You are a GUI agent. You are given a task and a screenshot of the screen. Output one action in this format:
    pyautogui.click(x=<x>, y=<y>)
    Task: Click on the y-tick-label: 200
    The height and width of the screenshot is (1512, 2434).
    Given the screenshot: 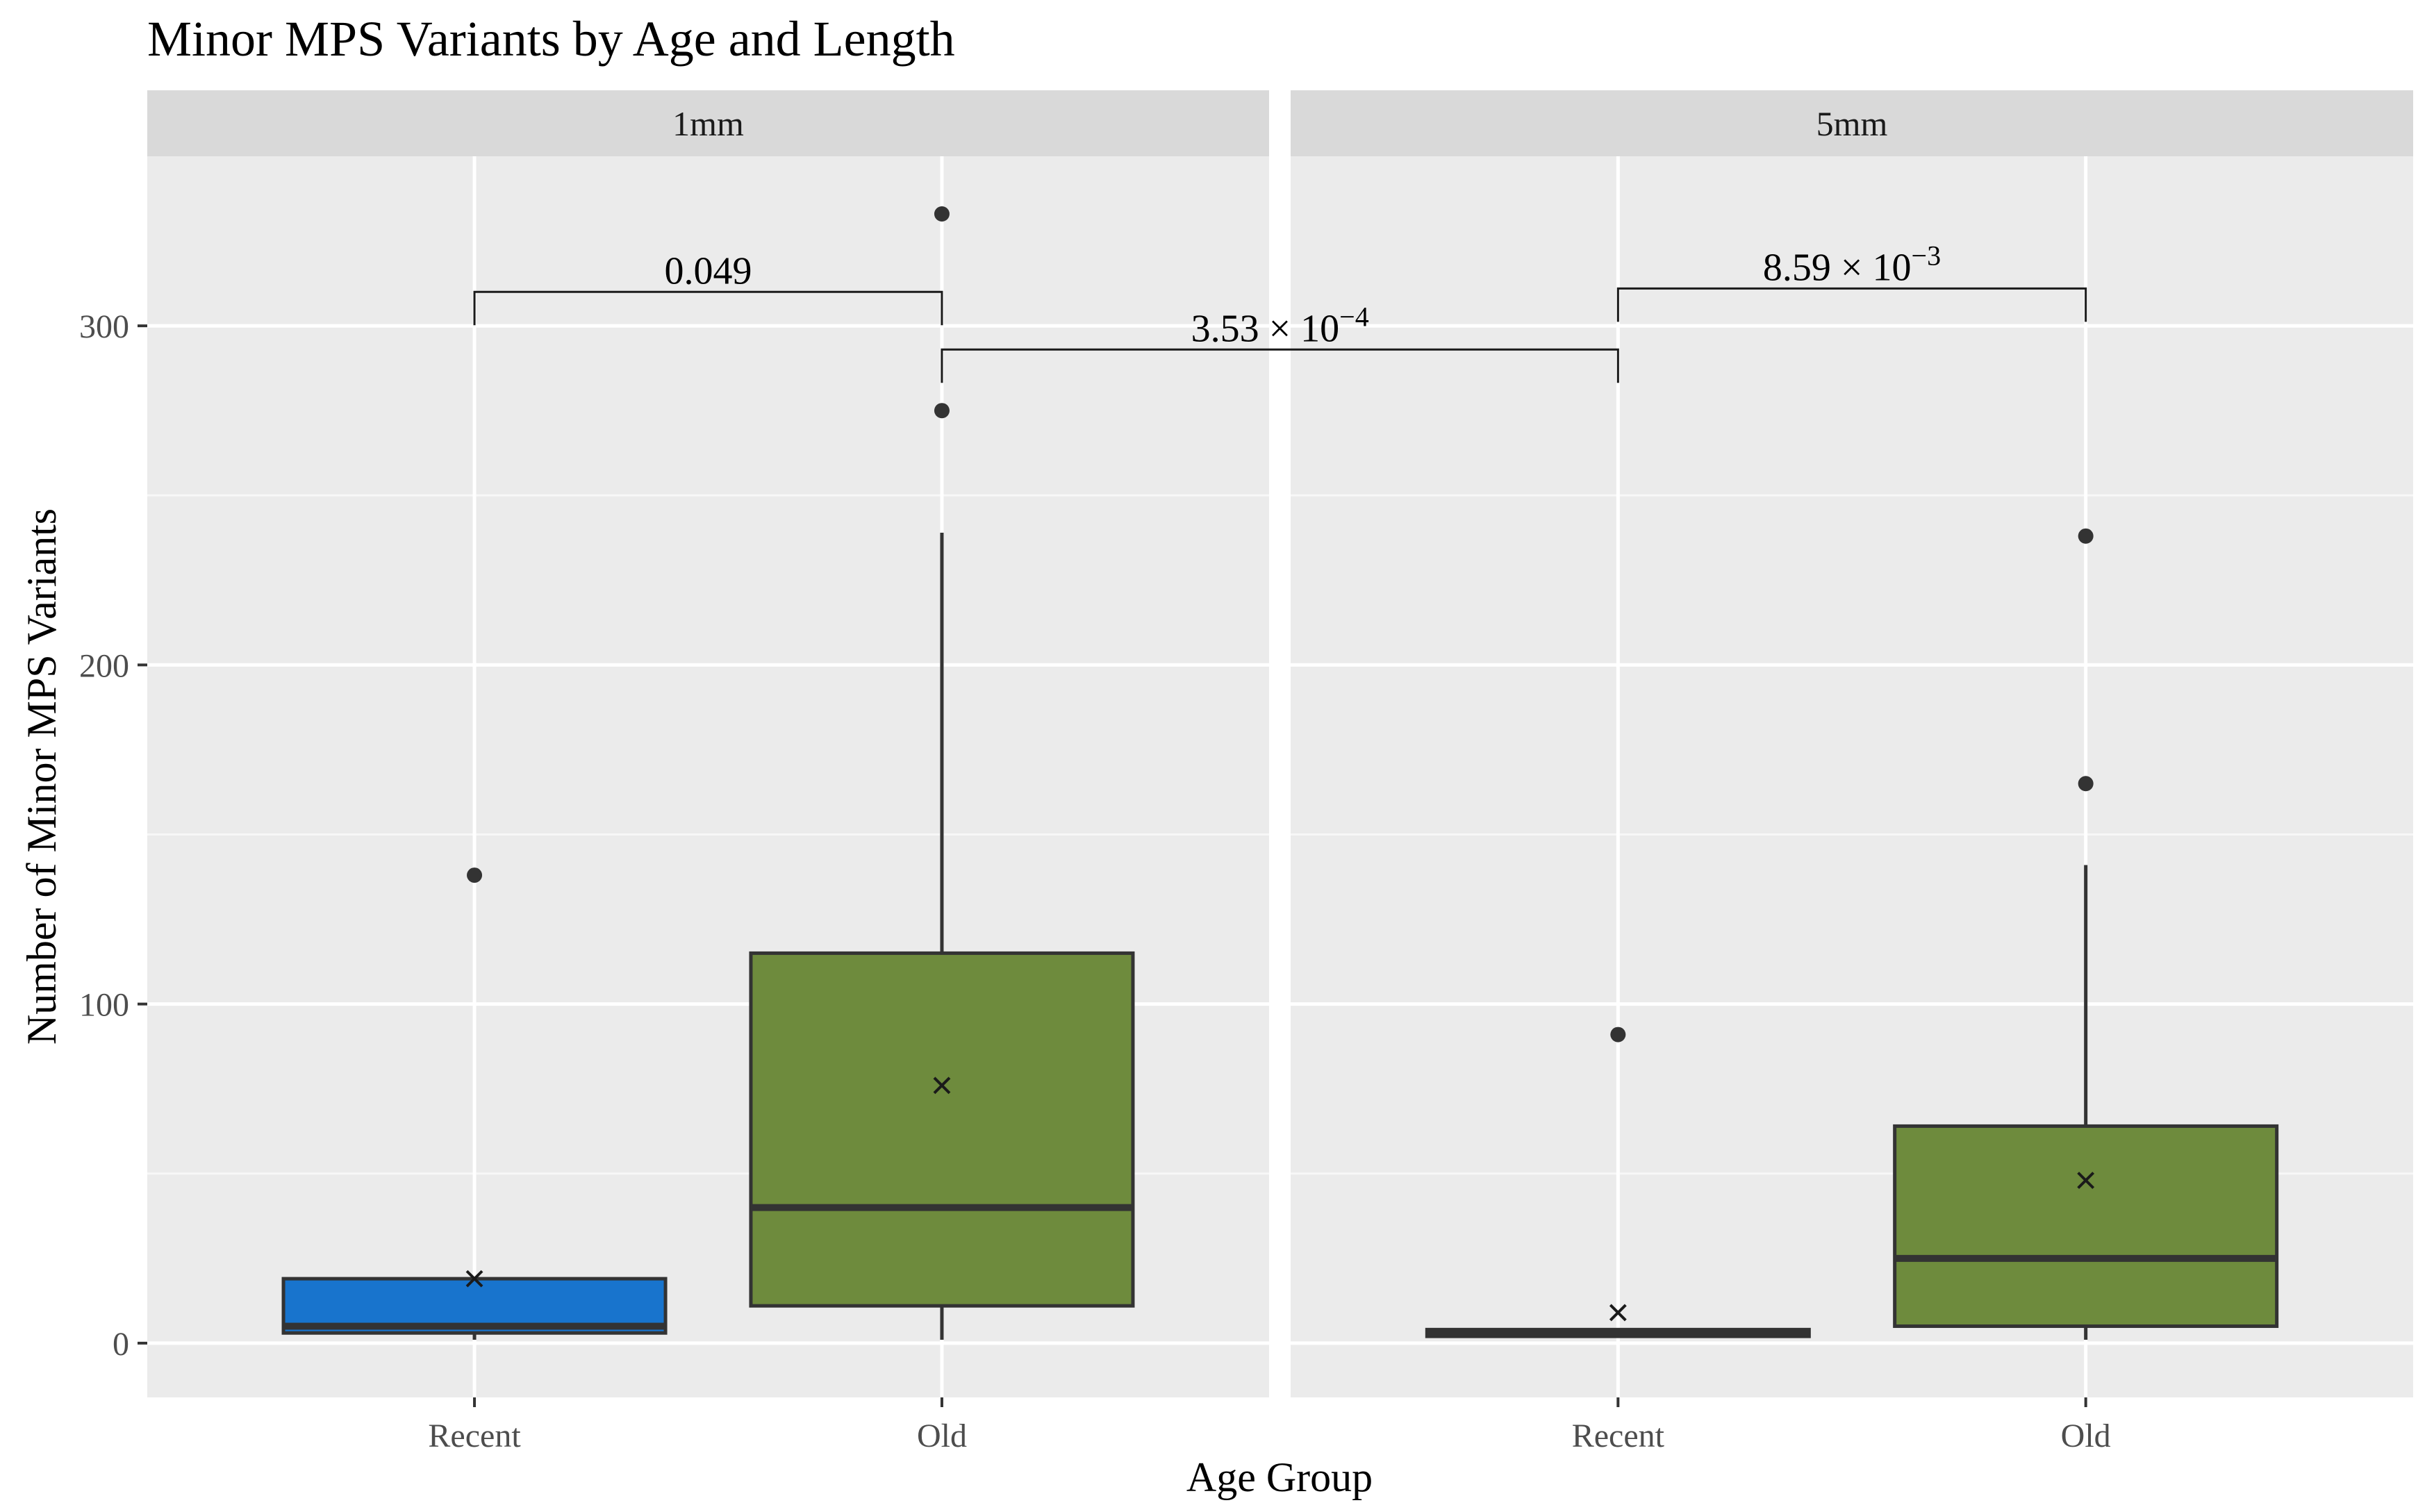 What is the action you would take?
    pyautogui.click(x=104, y=666)
    